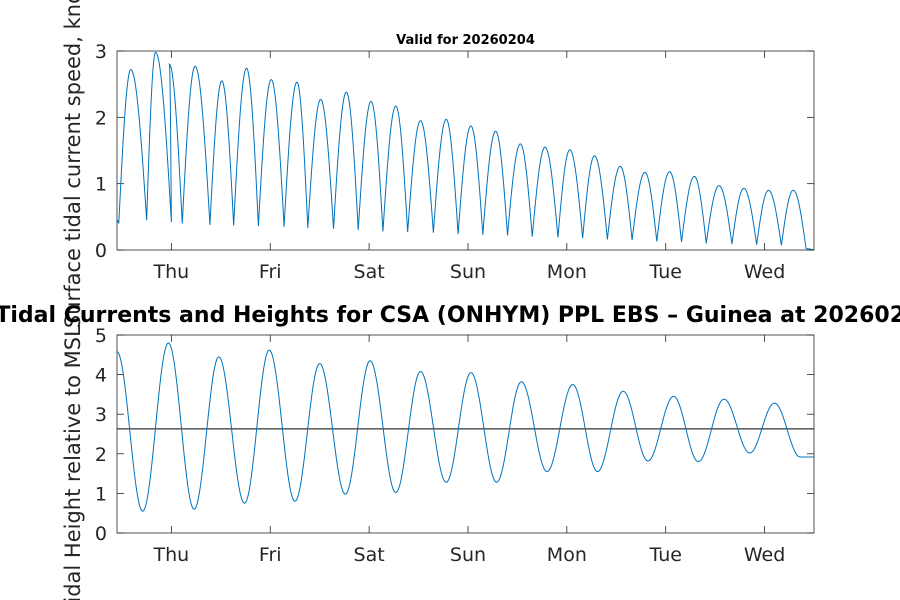 This screenshot has width=900, height=600. What do you see at coordinates (270, 272) in the screenshot?
I see `current-speed-xtick-label: Fri` at bounding box center [270, 272].